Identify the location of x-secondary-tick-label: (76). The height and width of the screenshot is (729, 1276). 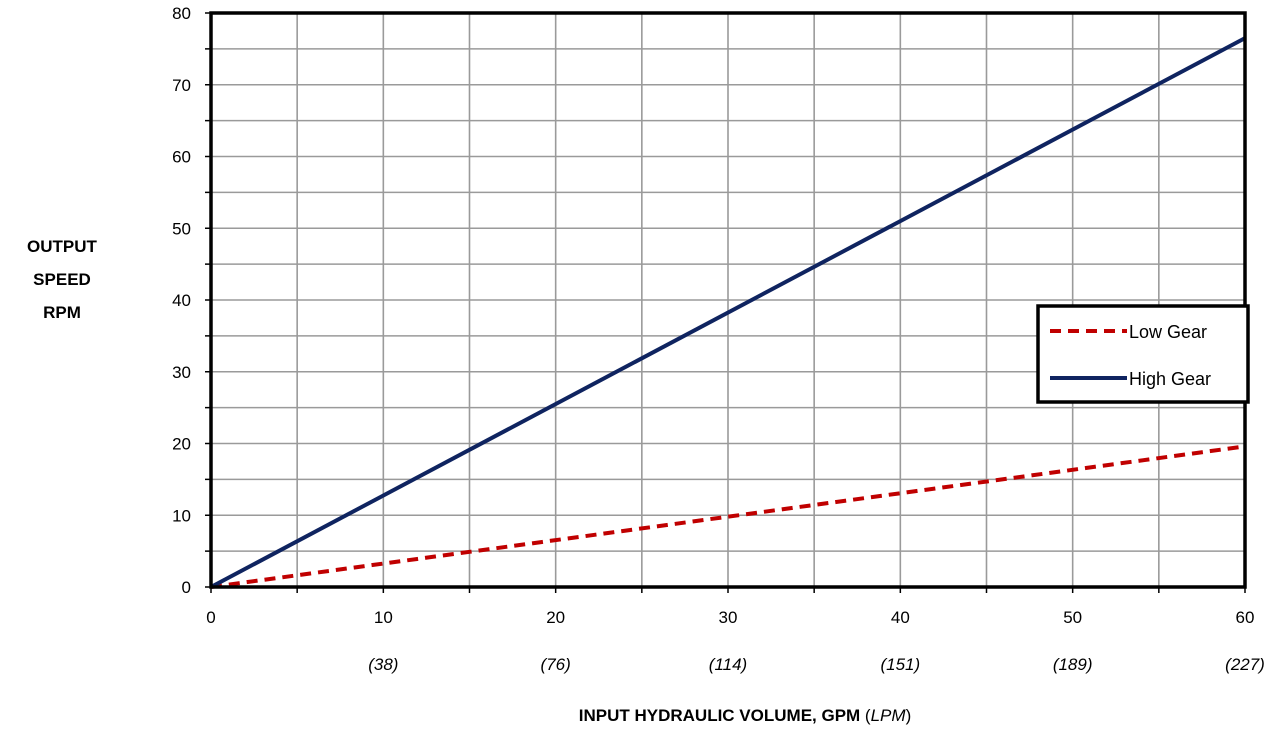
(556, 664).